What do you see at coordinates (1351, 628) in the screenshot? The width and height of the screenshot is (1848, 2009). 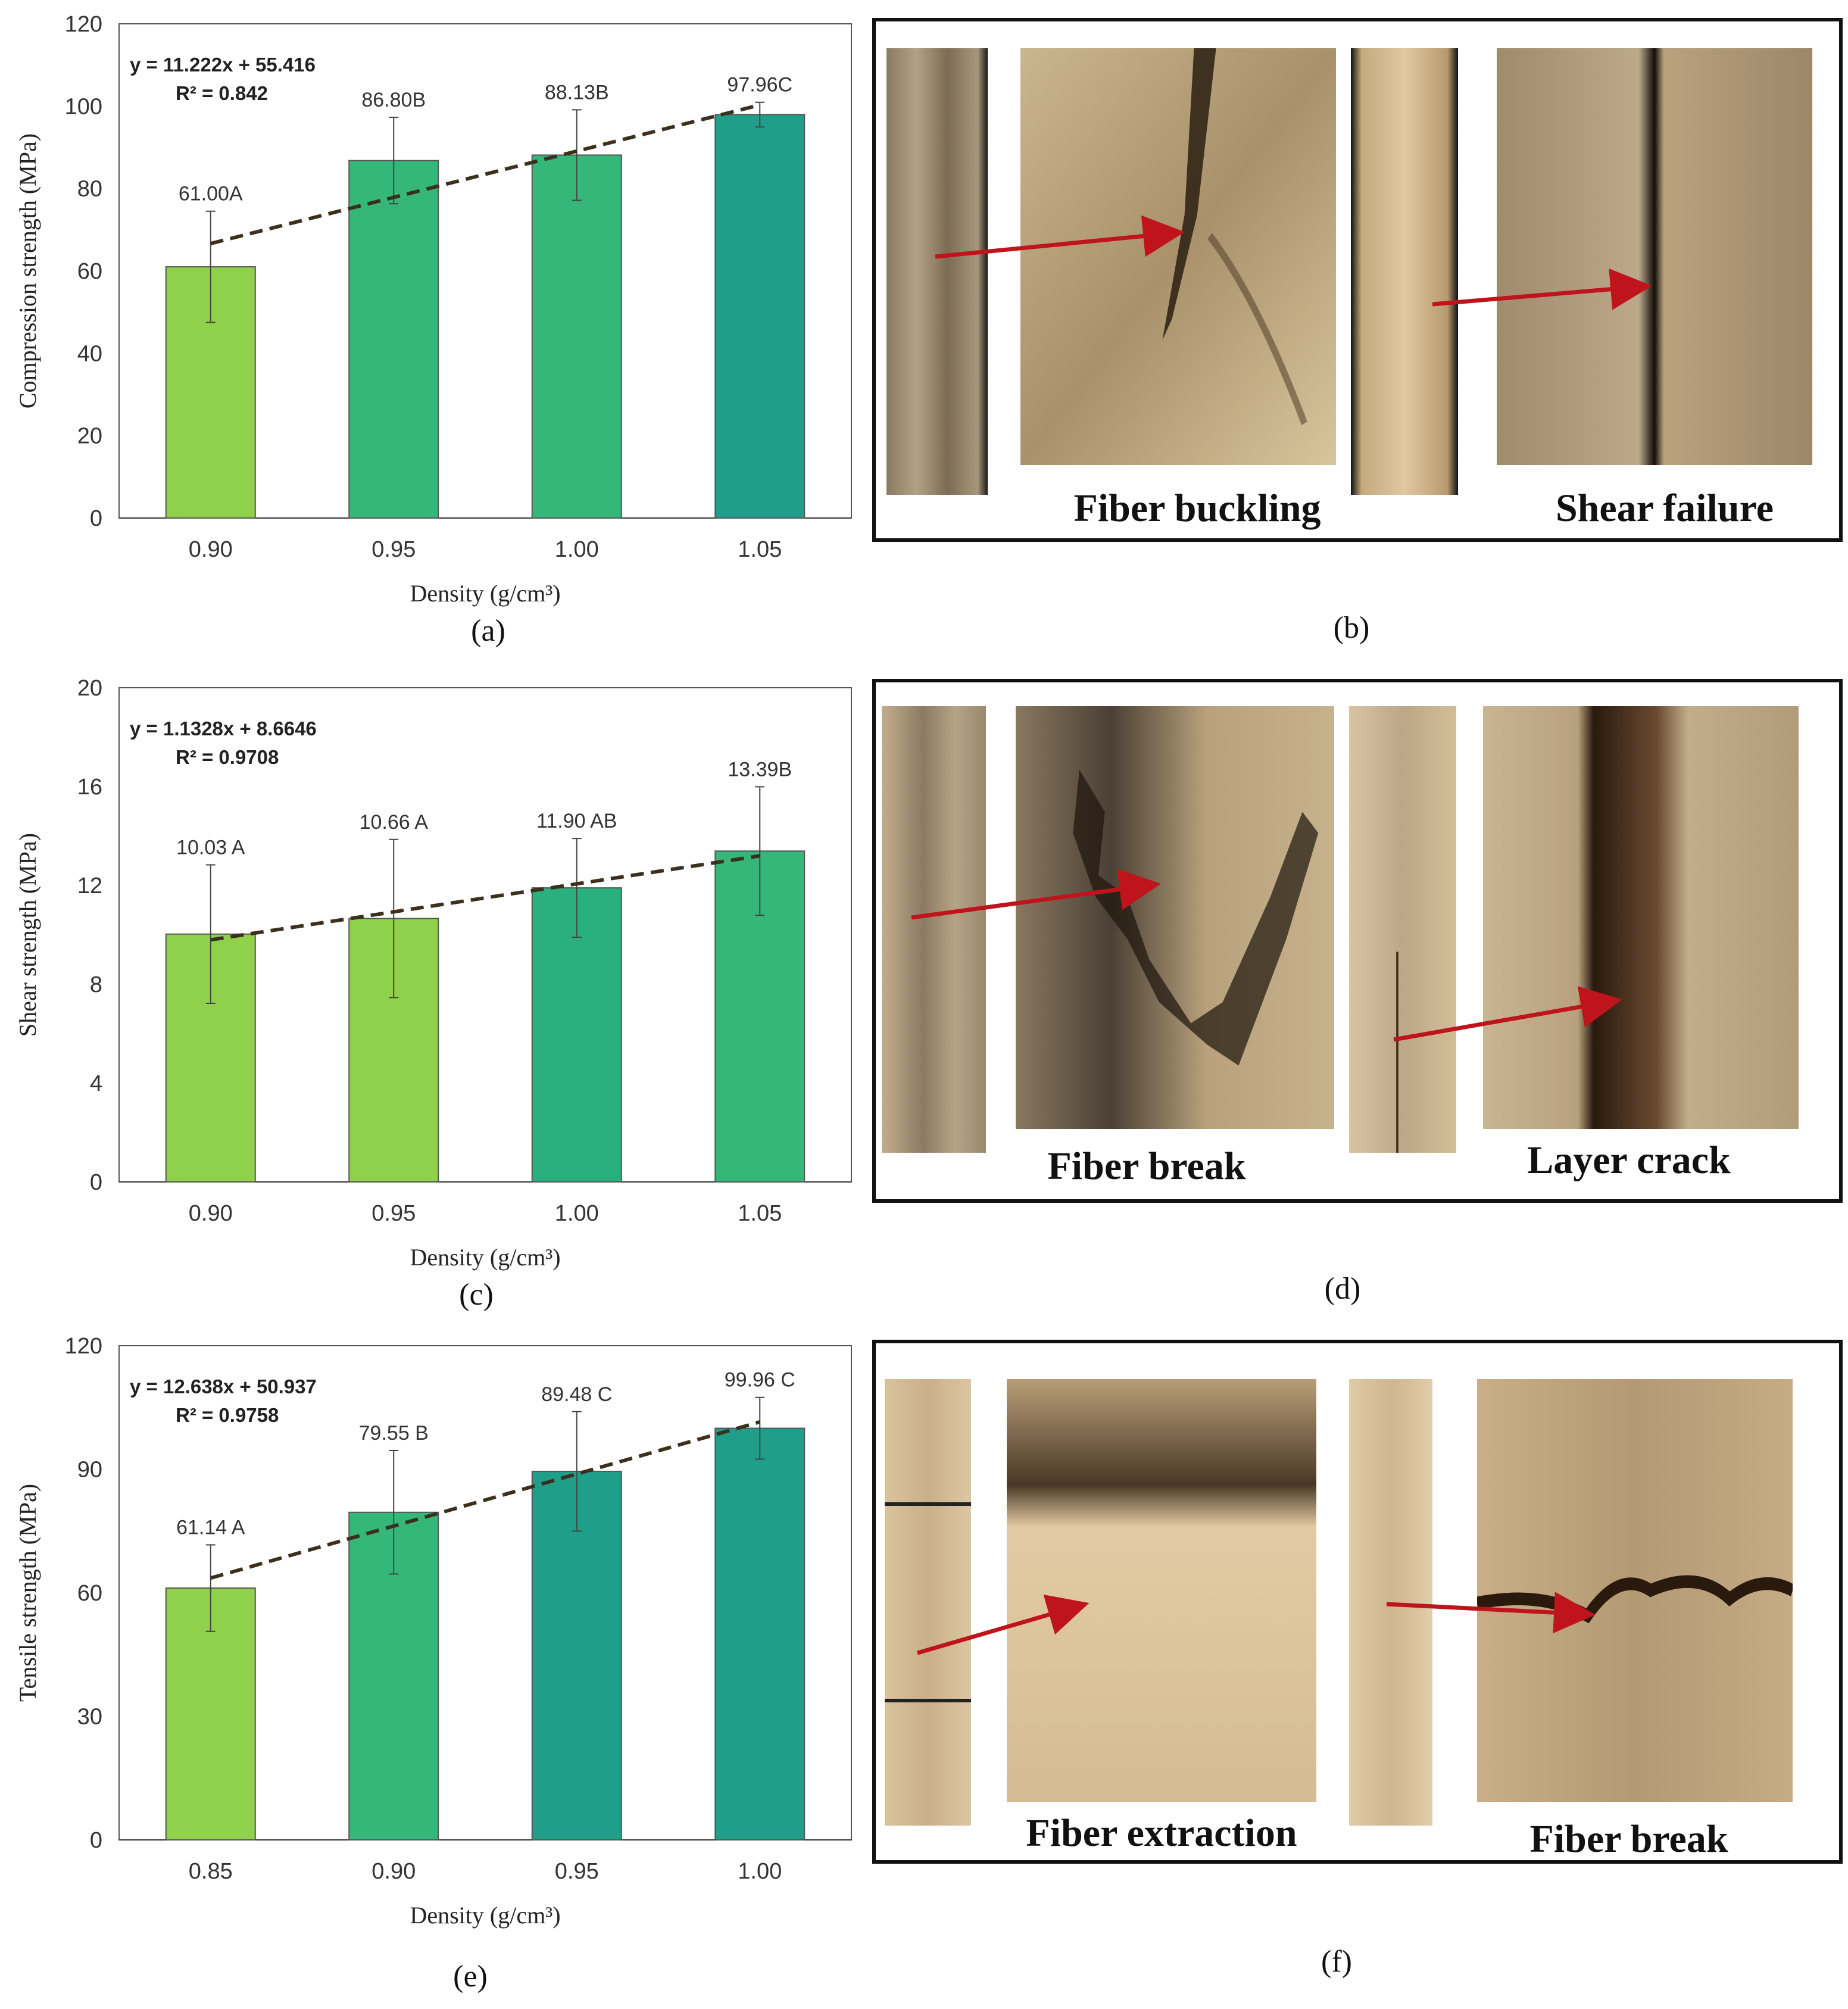 I see `panel-label-b: (b)` at bounding box center [1351, 628].